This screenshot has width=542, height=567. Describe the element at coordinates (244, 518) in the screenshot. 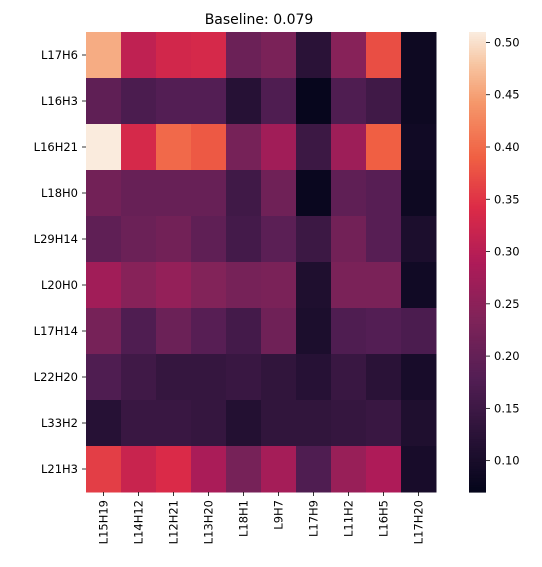

I see `x-tick-label: L18H1` at that location.